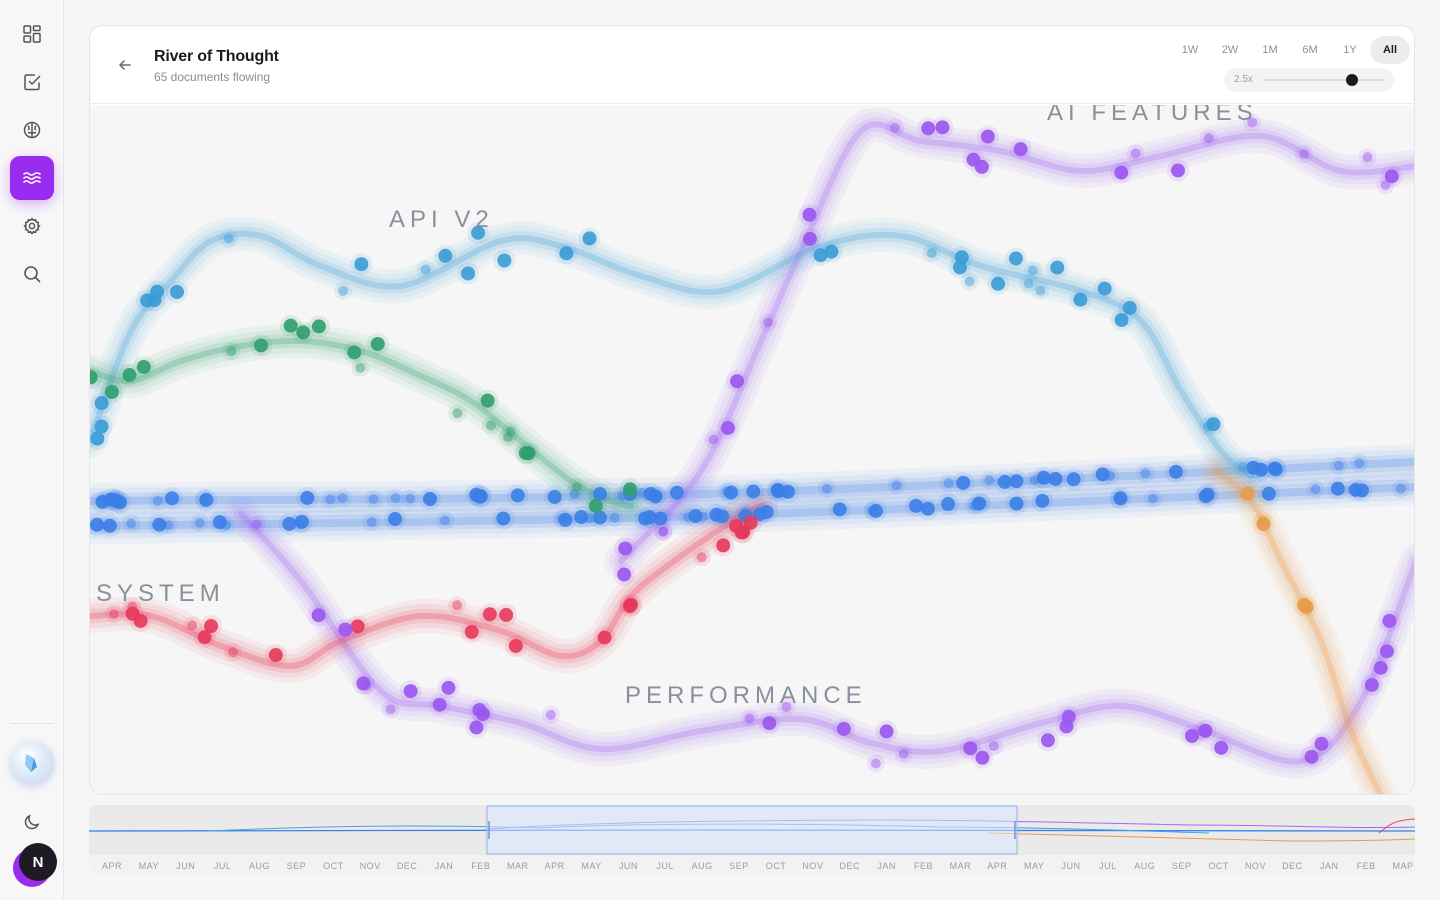 This screenshot has height=900, width=1440. Describe the element at coordinates (32, 178) in the screenshot. I see `nav-river` at that location.